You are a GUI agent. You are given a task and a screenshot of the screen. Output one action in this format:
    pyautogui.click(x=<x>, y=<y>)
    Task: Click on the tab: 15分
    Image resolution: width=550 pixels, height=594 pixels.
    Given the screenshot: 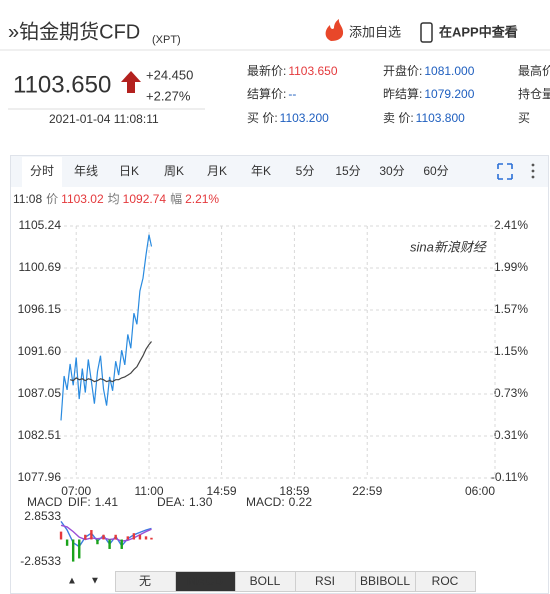 What is the action you would take?
    pyautogui.click(x=347, y=171)
    